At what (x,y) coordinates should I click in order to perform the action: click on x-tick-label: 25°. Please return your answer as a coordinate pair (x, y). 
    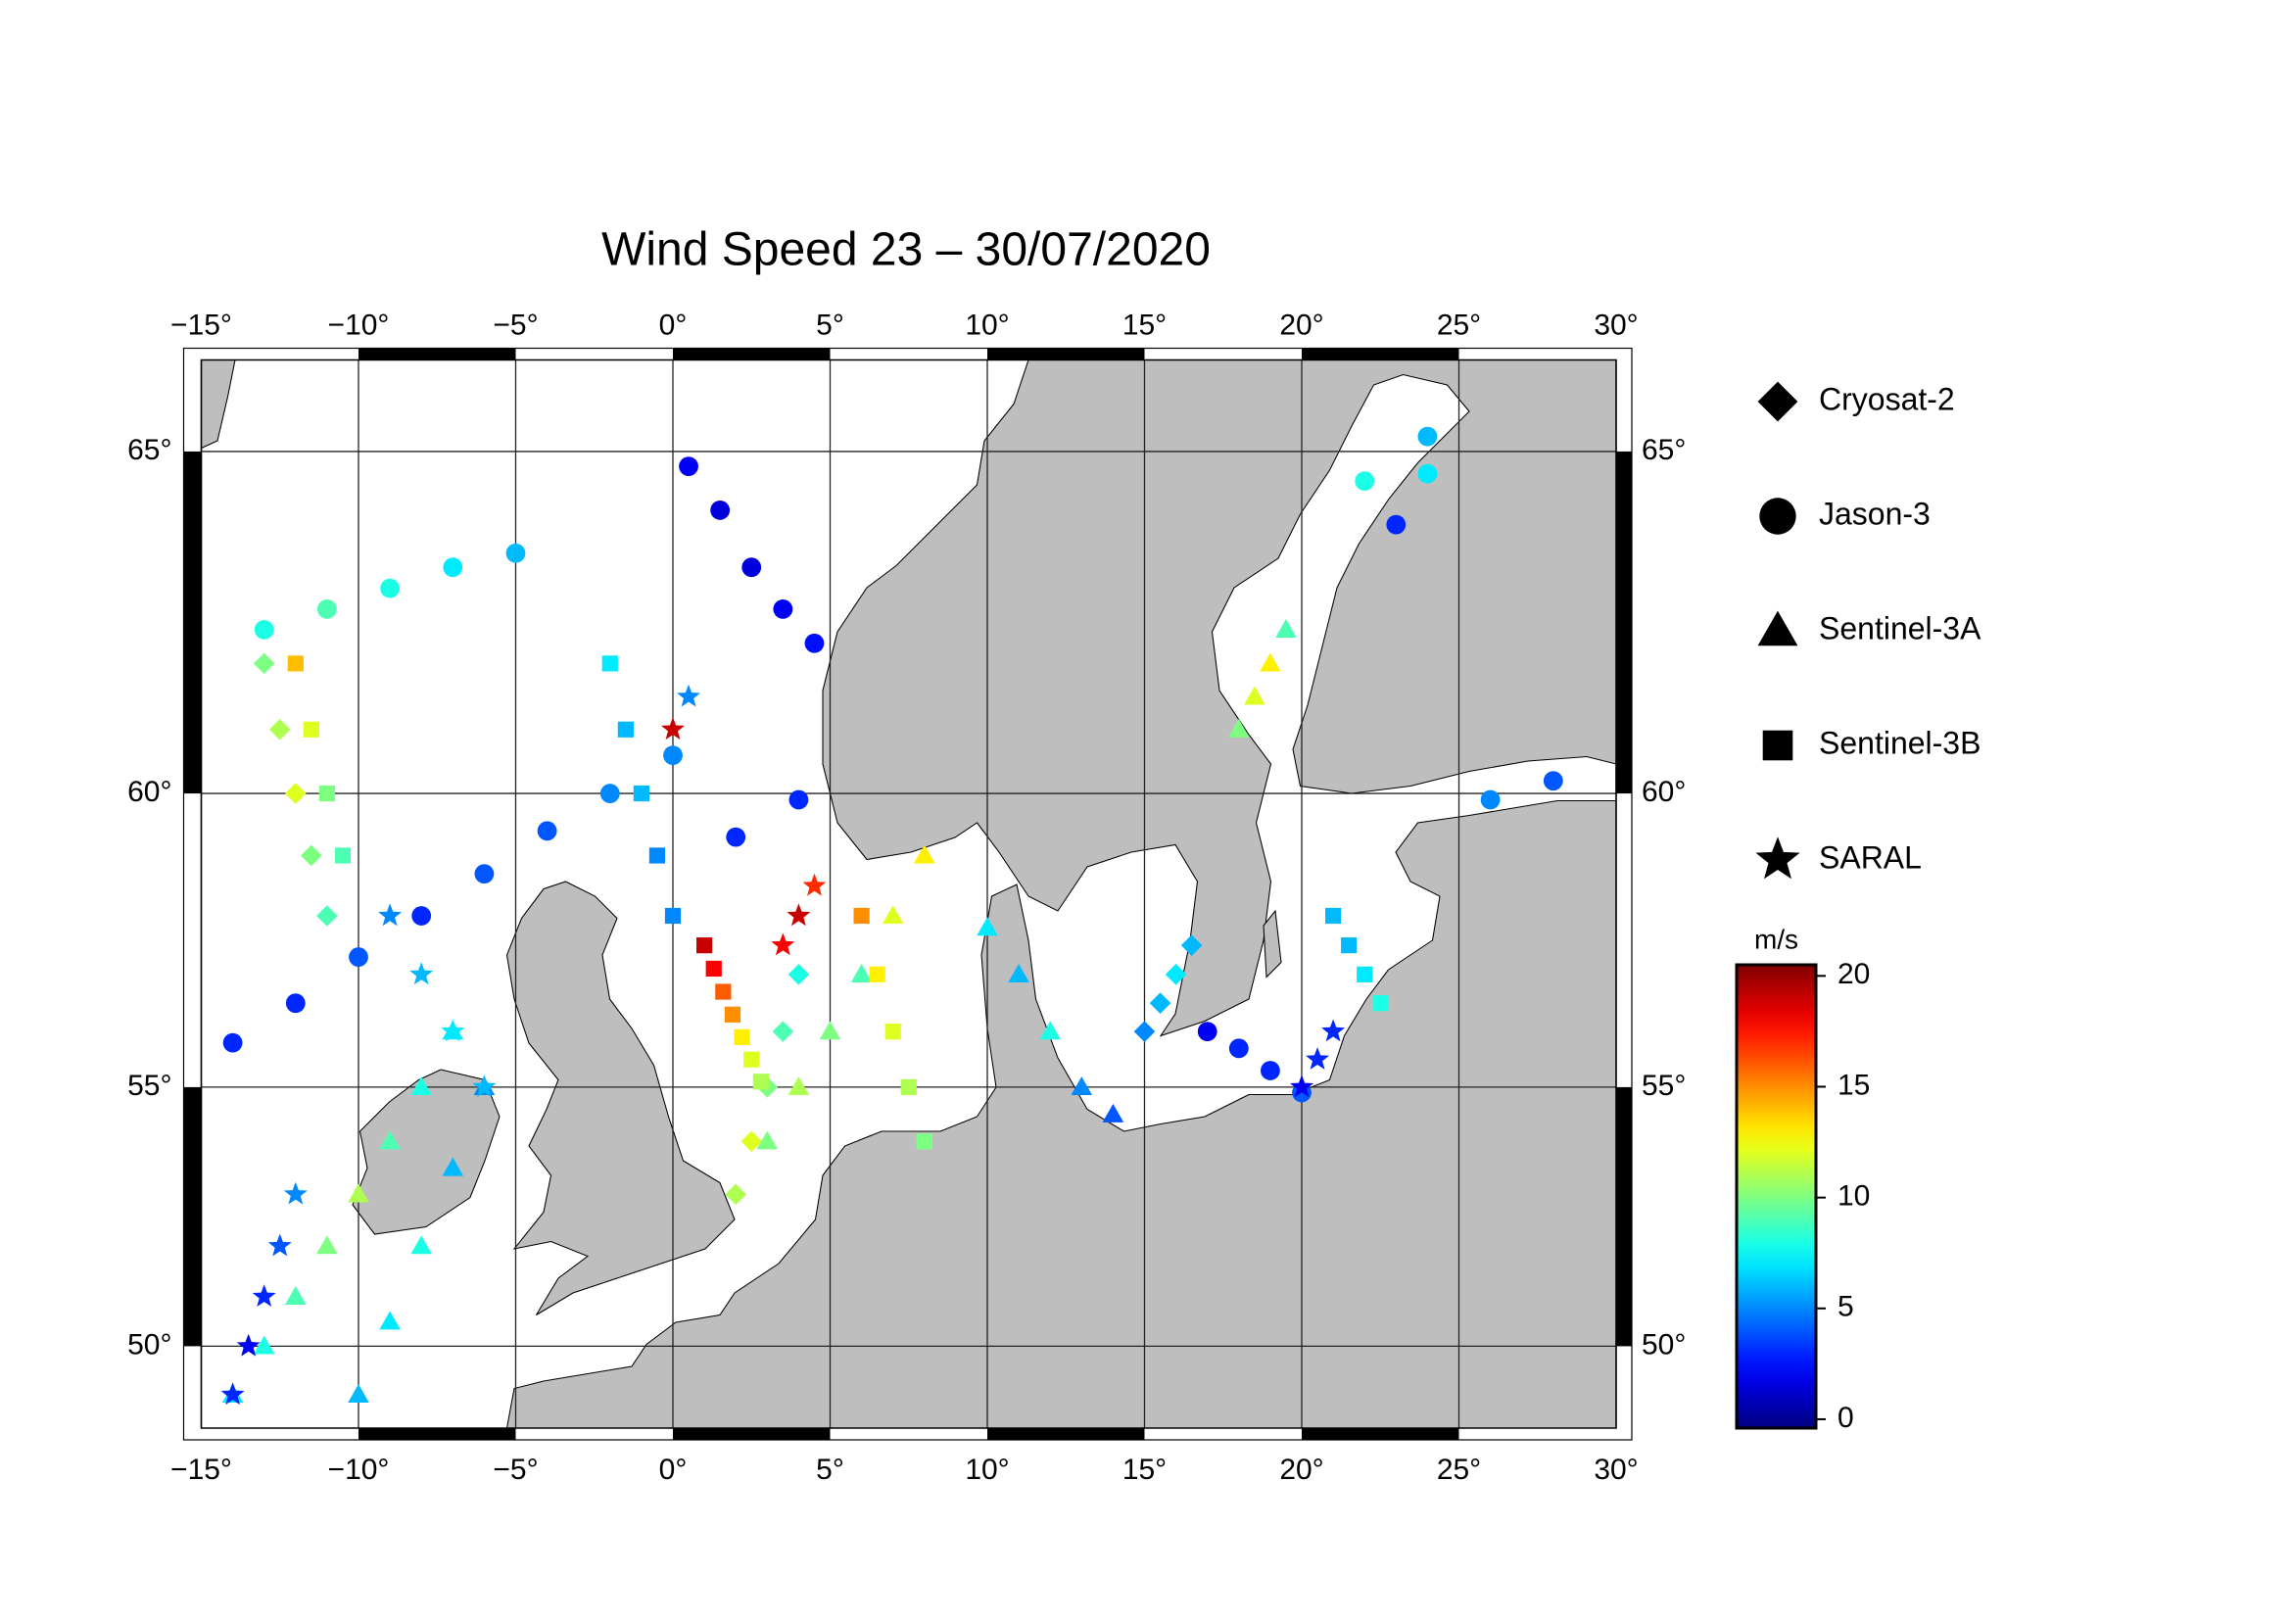
    Looking at the image, I should click on (1459, 1470).